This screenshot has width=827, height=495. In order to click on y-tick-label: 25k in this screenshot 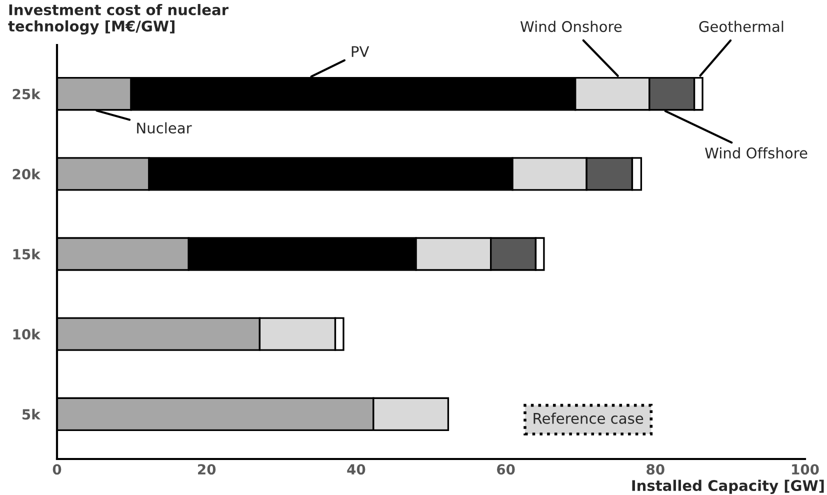, I will do `click(26, 94)`.